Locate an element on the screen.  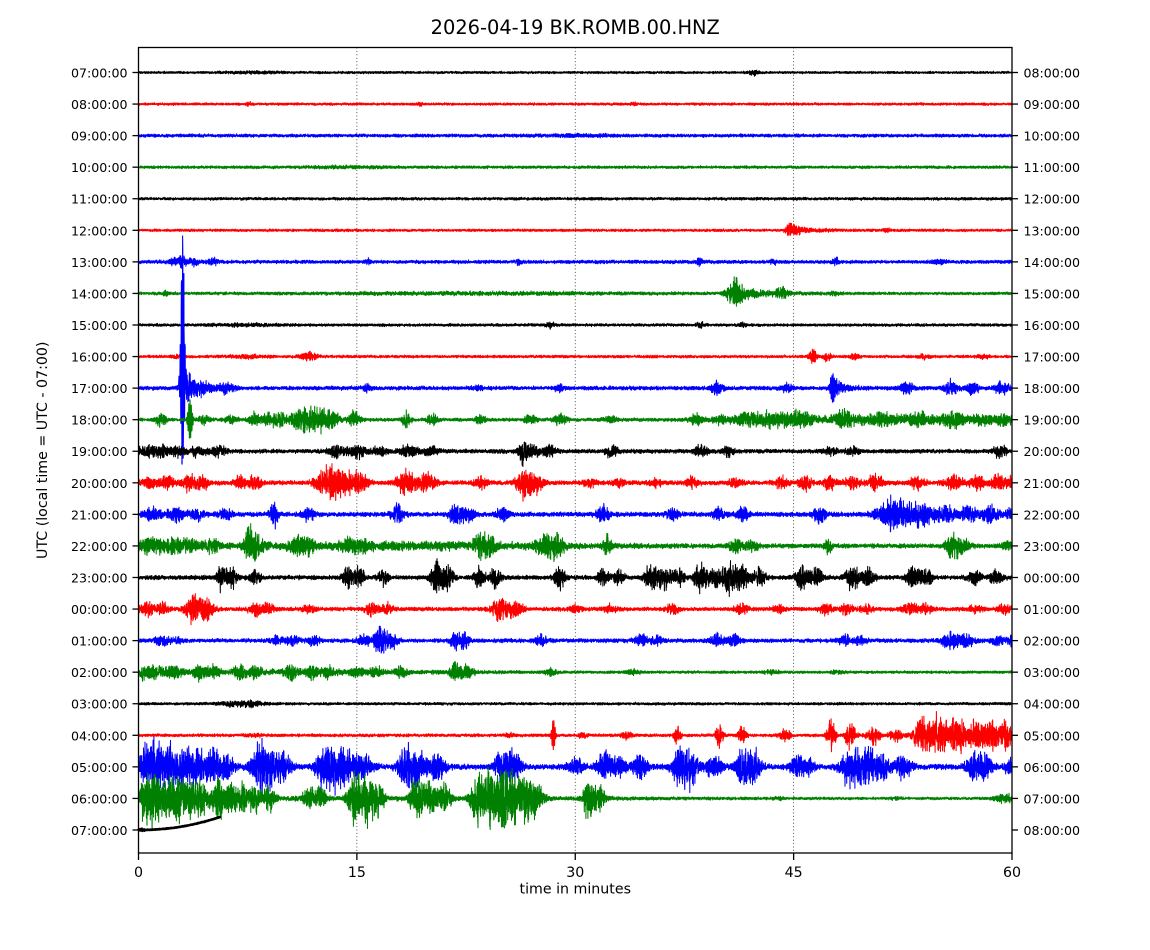
y-tick-label-utc-5: 12:00:00 is located at coordinates (99, 230).